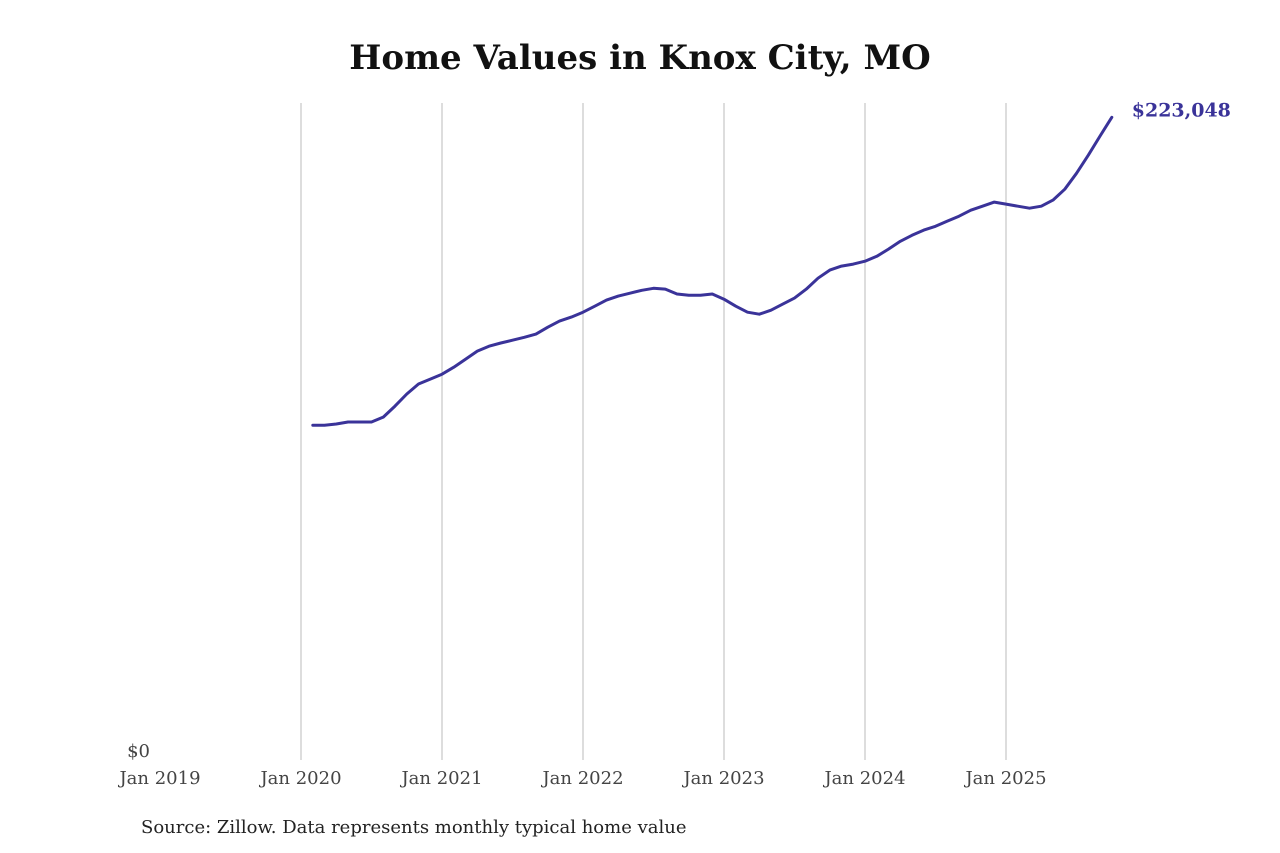  Describe the element at coordinates (1004, 778) in the screenshot. I see `x-tick-label: Jan 2025` at that location.